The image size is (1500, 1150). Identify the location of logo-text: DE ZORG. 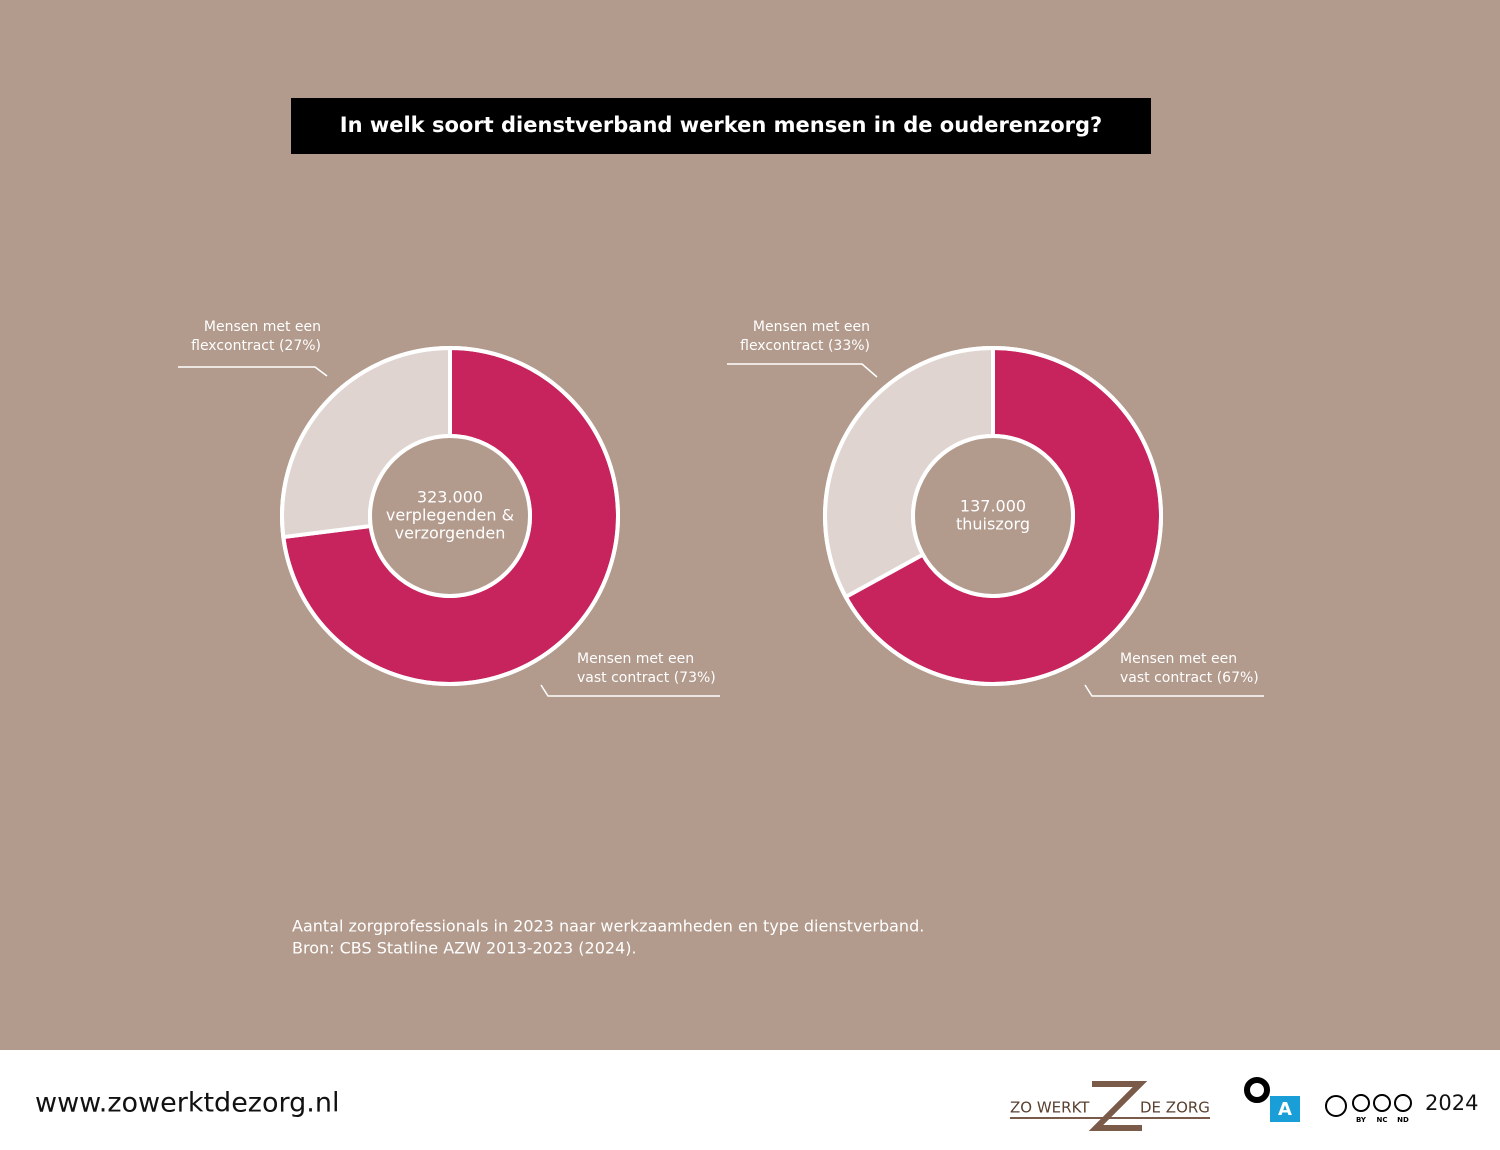
(1175, 1108).